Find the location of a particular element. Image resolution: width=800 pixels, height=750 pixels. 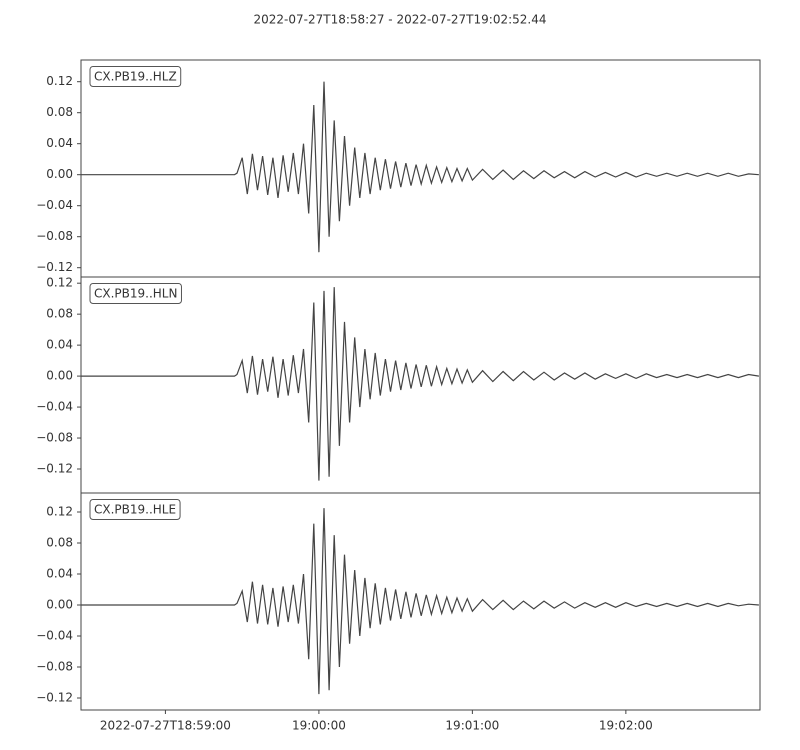

trace-label: CX.PB19..HLN is located at coordinates (135, 294).